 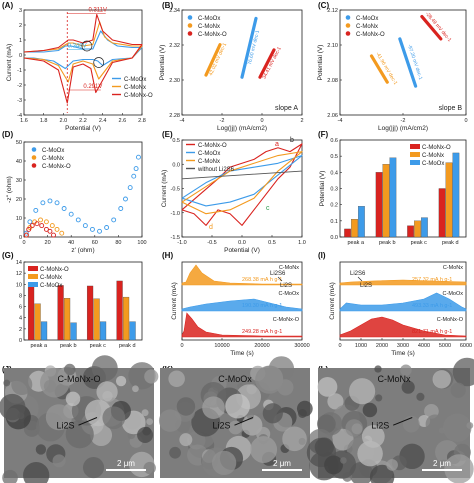 I want to click on capacity-label: 493.33 mA h g-1, so click(x=432, y=306).